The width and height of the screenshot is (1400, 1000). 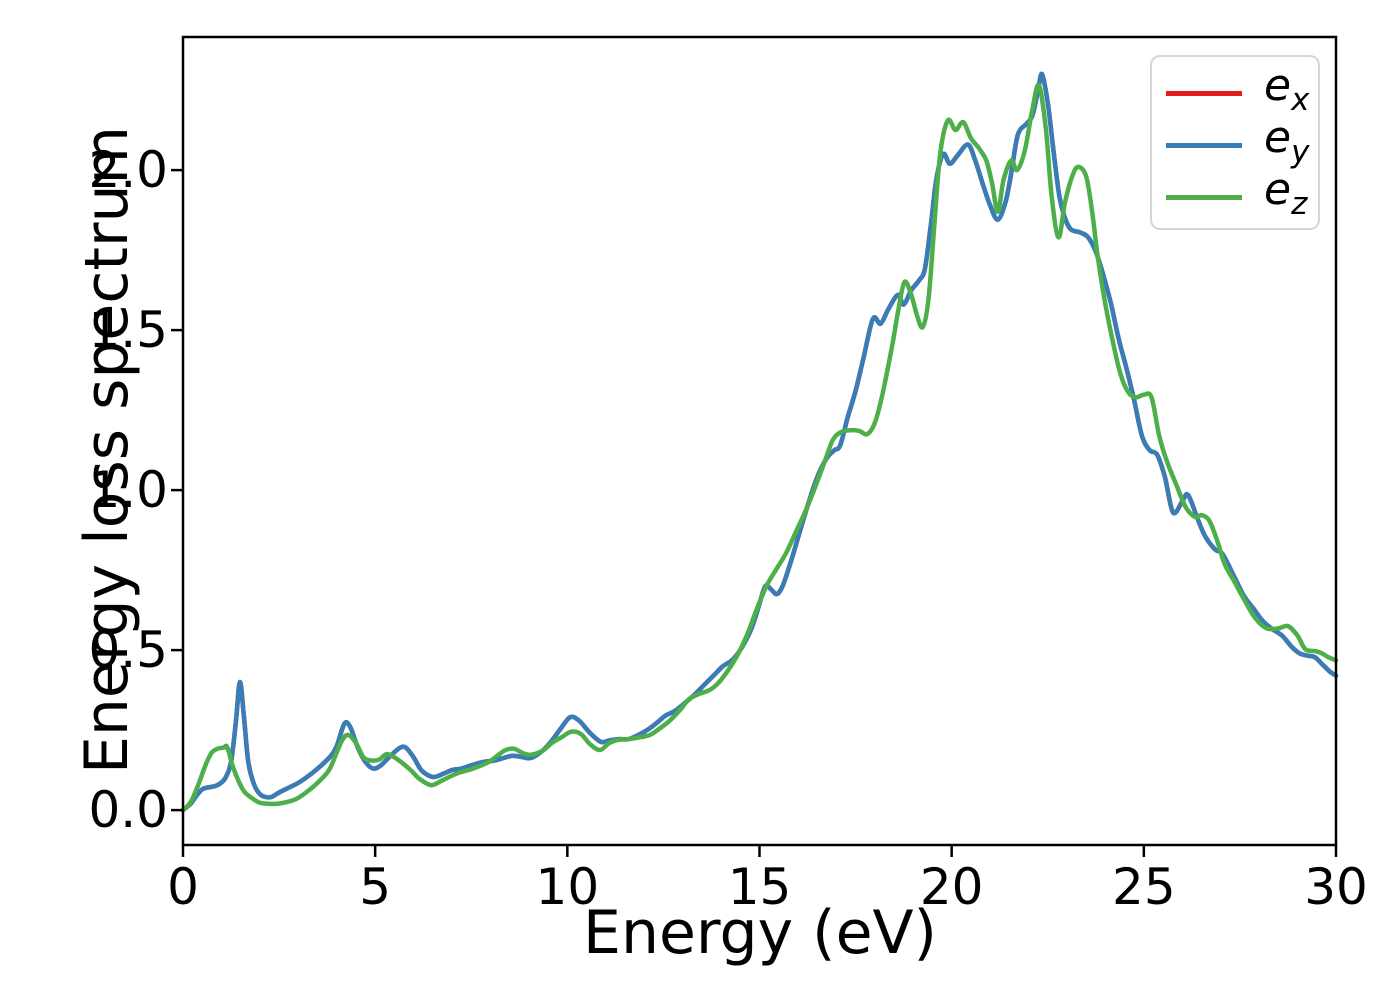 What do you see at coordinates (1286, 193) in the screenshot?
I see `legend-label-e_z: ez` at bounding box center [1286, 193].